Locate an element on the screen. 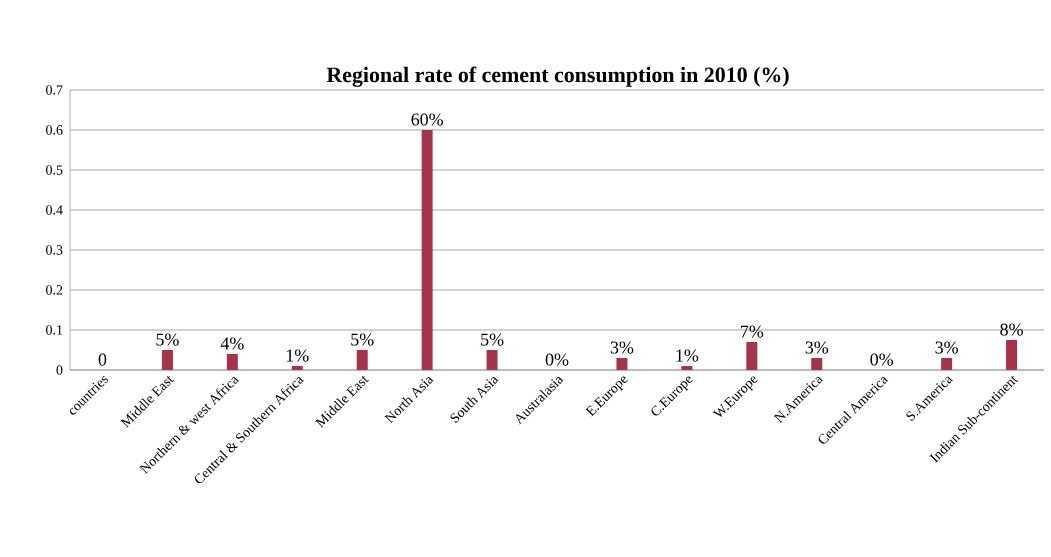 This screenshot has width=1051, height=557. y-tick-label: 0.3 is located at coordinates (54, 250).